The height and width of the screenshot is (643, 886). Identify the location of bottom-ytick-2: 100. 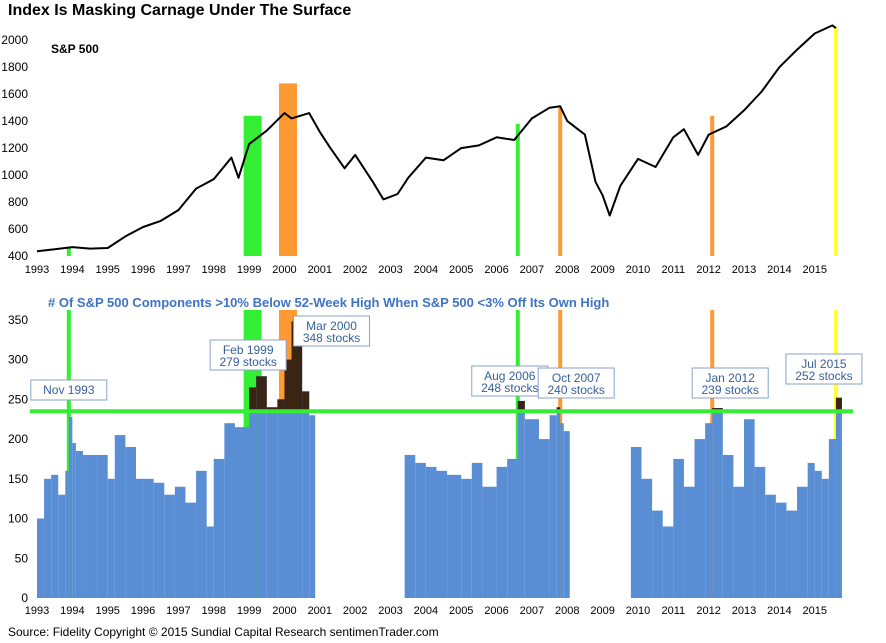
(18, 519).